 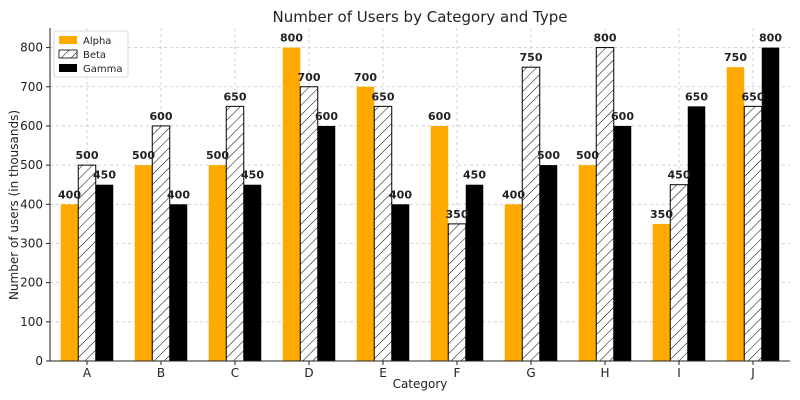 What do you see at coordinates (31, 87) in the screenshot?
I see `y-tick-label: 700` at bounding box center [31, 87].